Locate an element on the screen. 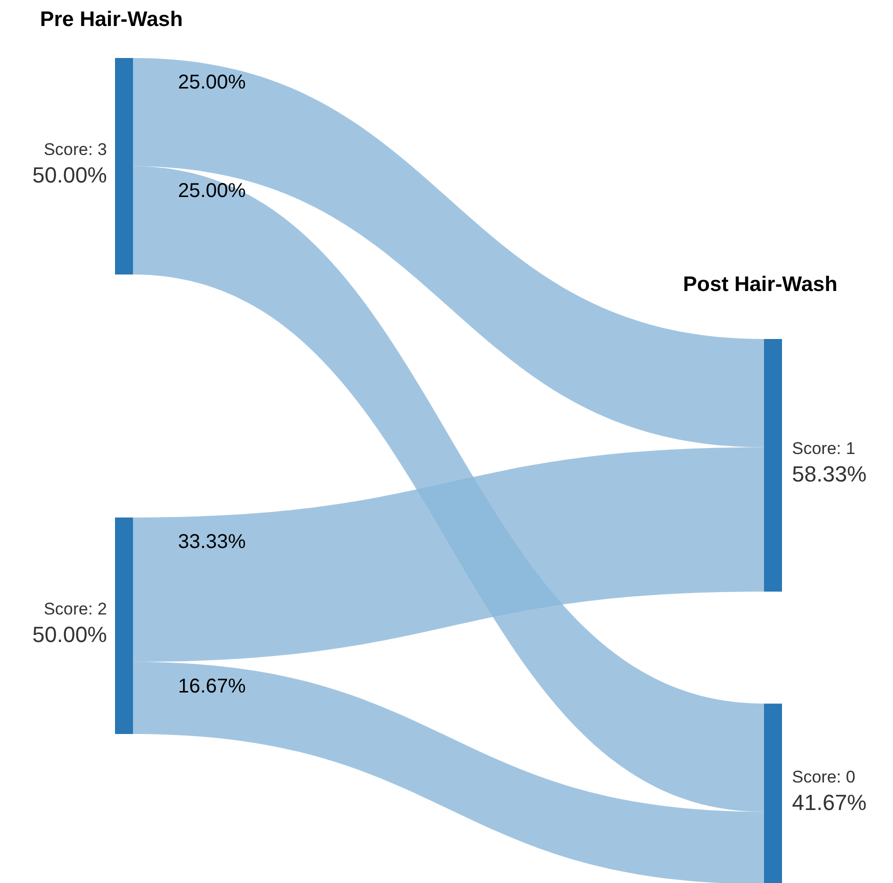 The width and height of the screenshot is (893, 883). data-label: 41.67% is located at coordinates (829, 802).